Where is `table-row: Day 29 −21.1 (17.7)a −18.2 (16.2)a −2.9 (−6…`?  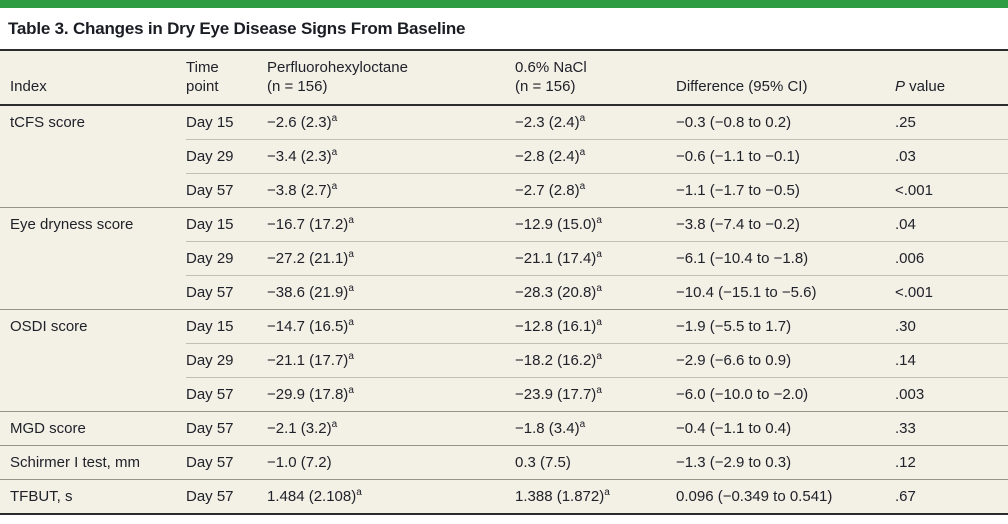
table-row: Day 29 −21.1 (17.7)a −18.2 (16.2)a −2.9 (−6… is located at coordinates (504, 360).